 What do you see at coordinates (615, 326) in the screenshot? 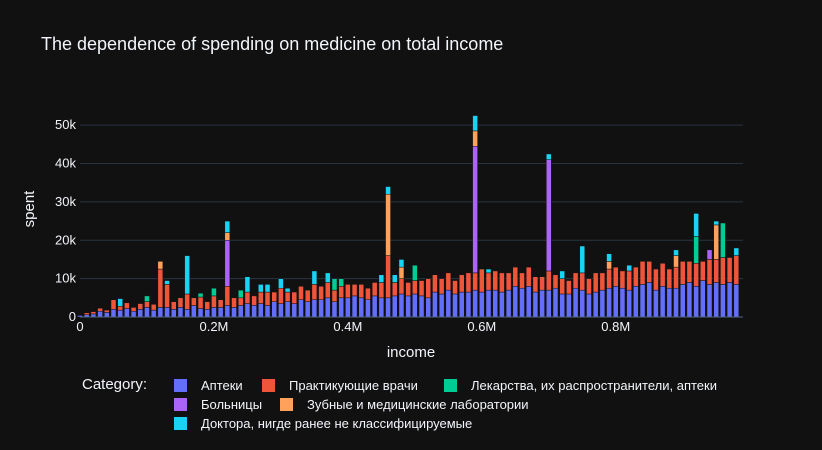
I see `x-tick-label: 0.8M` at bounding box center [615, 326].